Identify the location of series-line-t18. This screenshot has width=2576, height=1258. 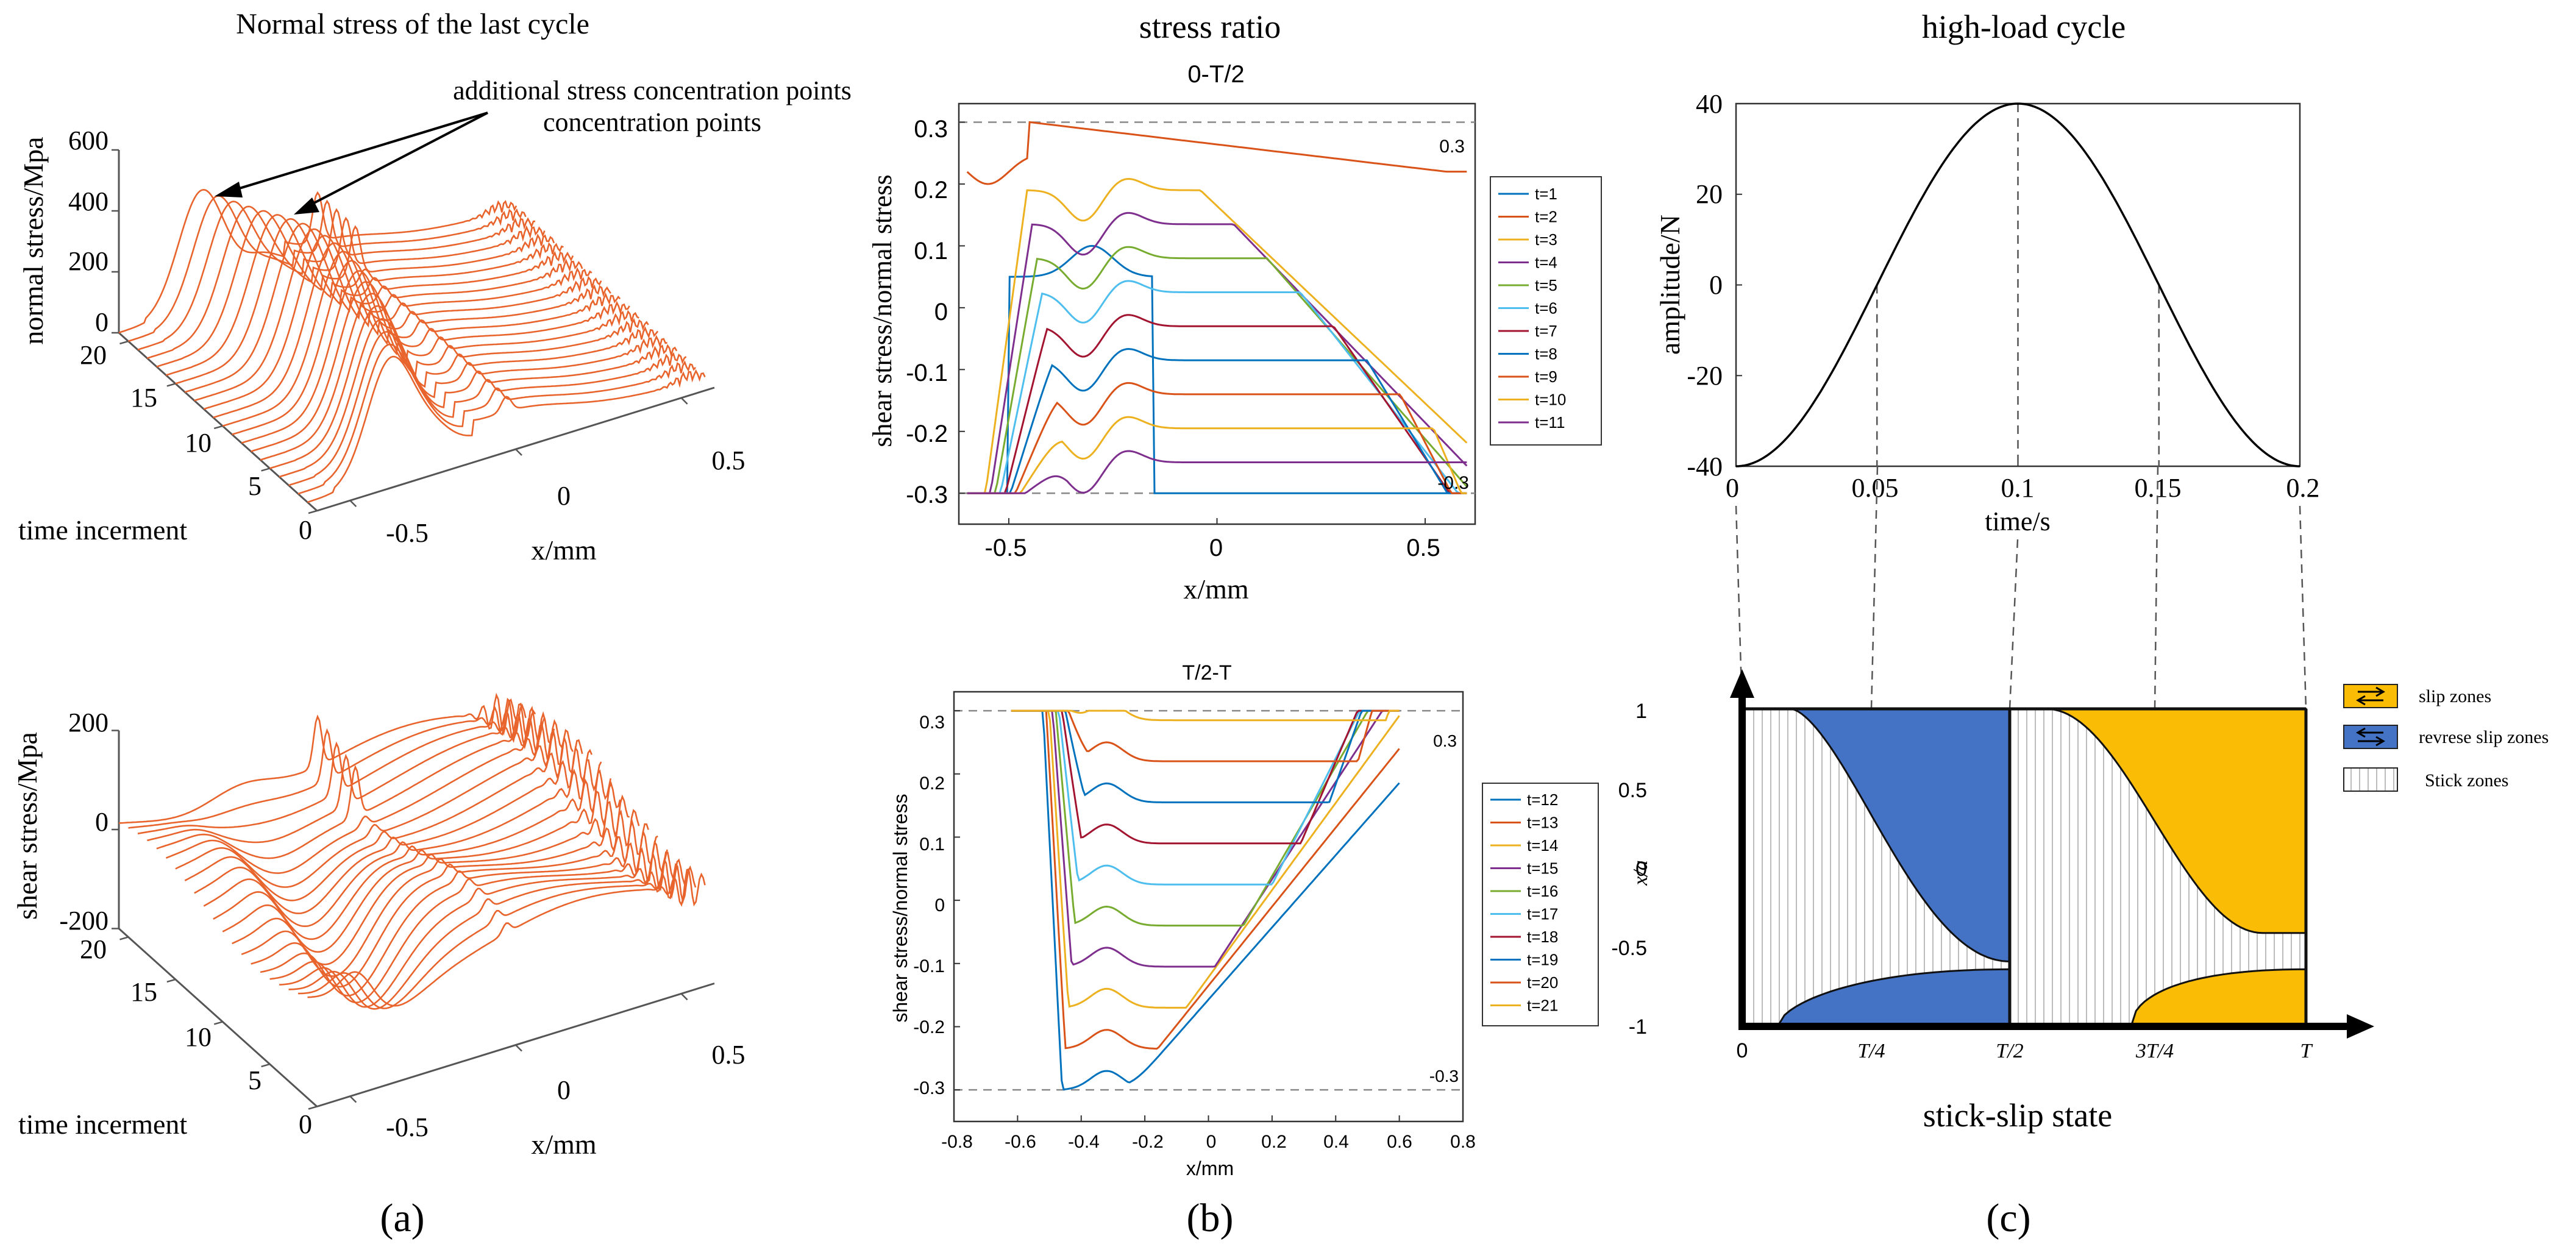
(1205, 777).